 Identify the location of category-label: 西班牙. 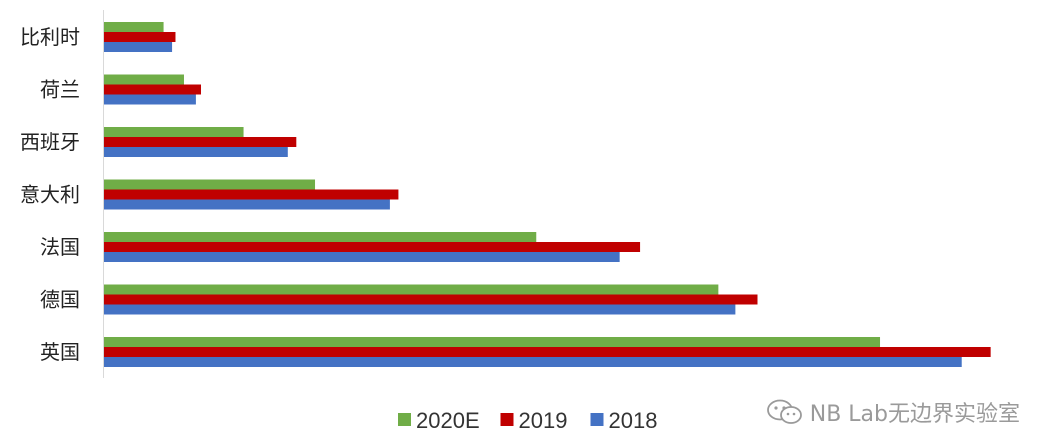
(50, 142).